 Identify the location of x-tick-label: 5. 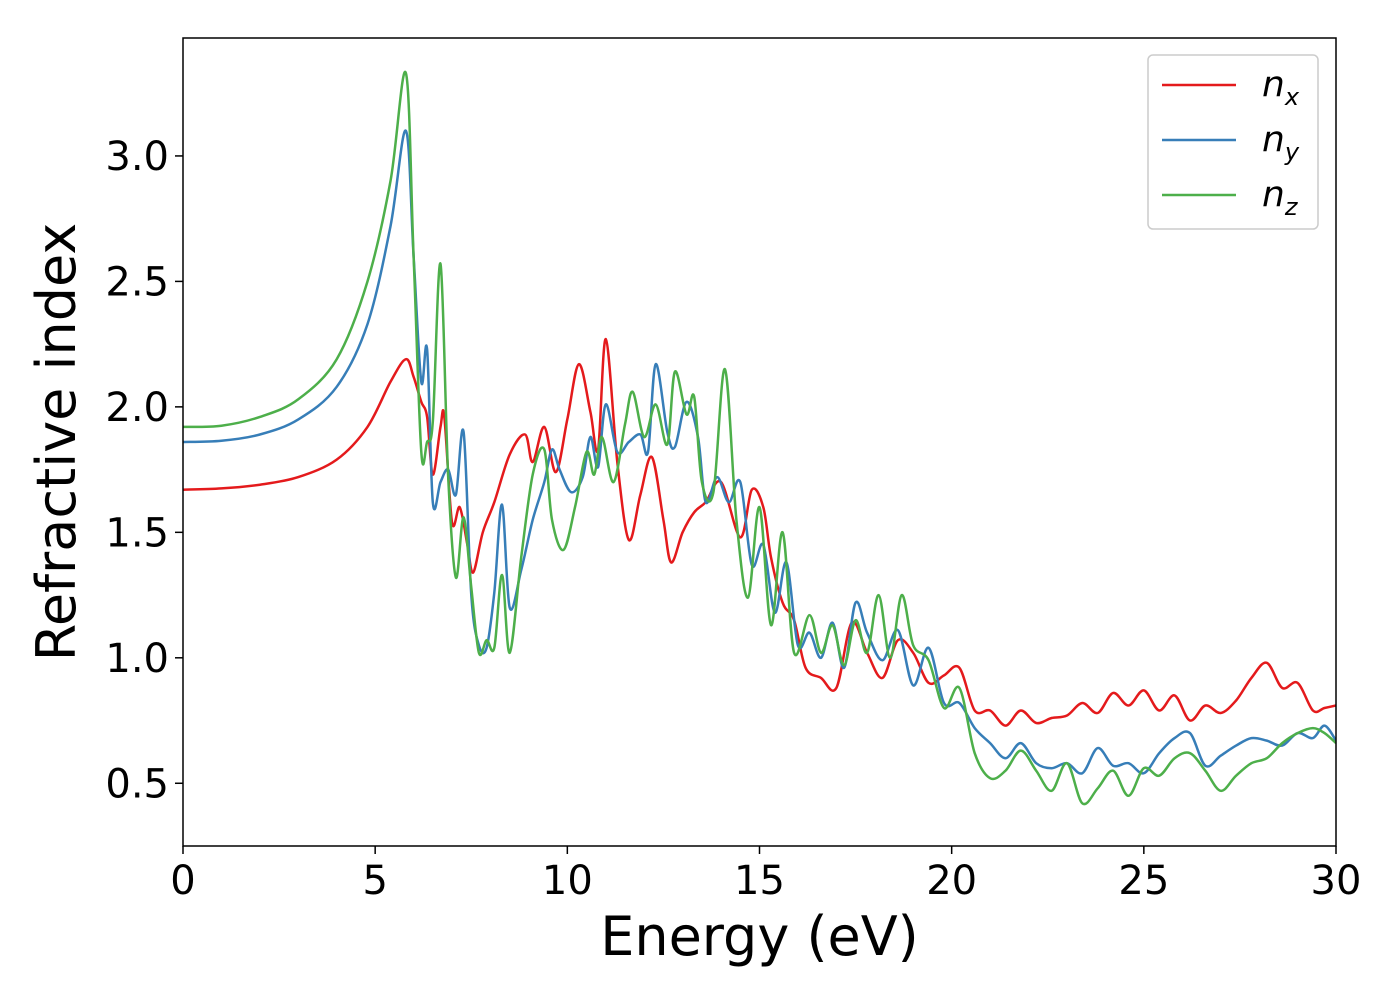
(374, 881).